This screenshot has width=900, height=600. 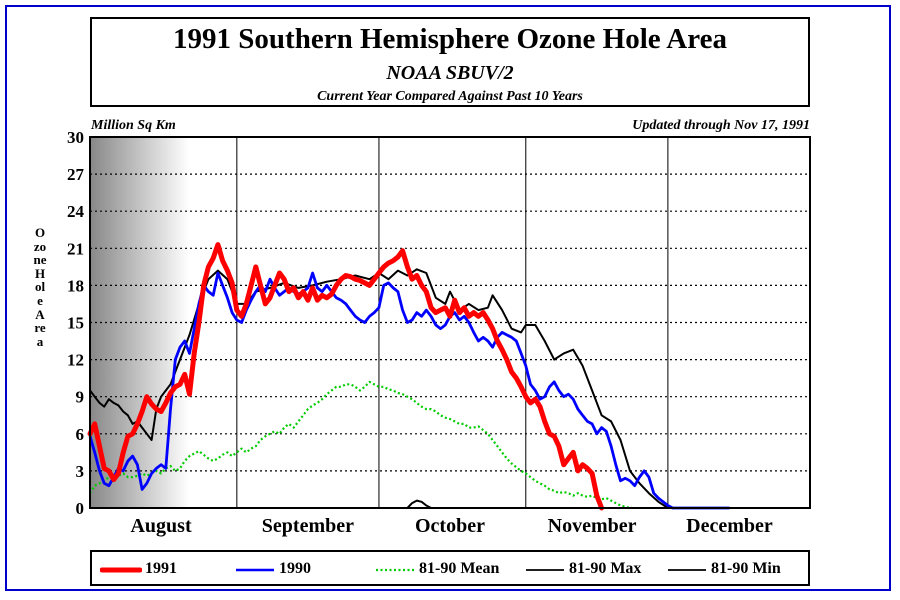 I want to click on x-tick-label-october: October, so click(x=450, y=526).